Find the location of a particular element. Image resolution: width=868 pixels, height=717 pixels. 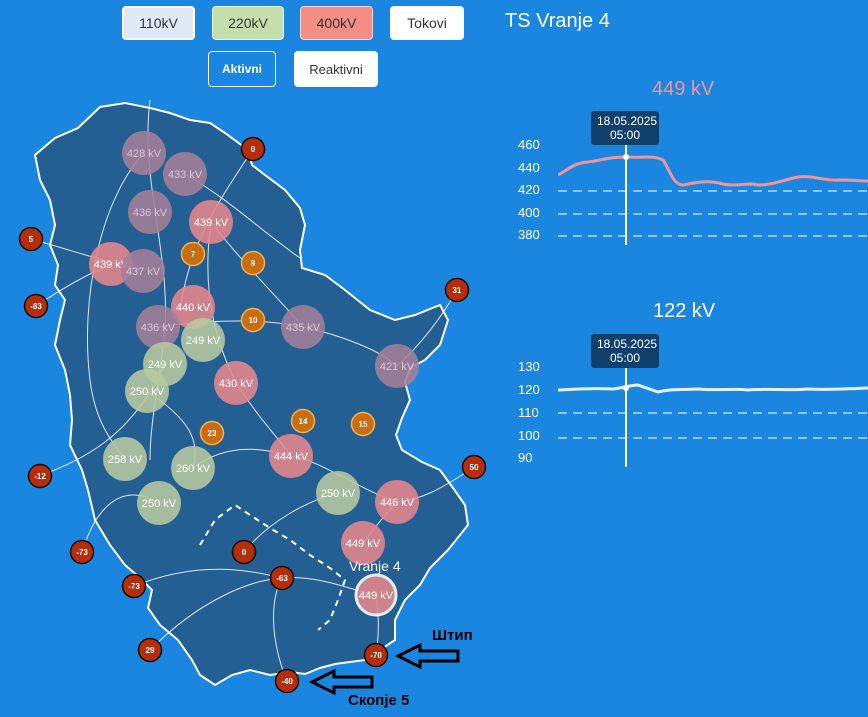

substation-node: 430 kV is located at coordinates (236, 383).